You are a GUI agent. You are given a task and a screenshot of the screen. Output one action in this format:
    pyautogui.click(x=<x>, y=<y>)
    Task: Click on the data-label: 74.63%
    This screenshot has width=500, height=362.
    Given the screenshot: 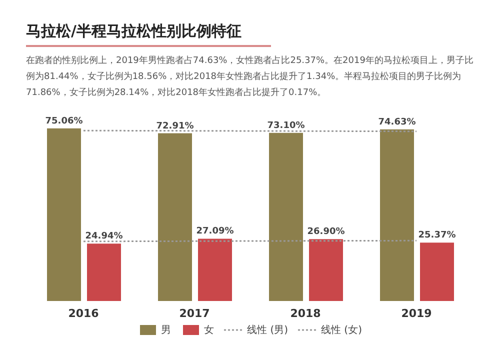 What is the action you would take?
    pyautogui.click(x=397, y=122)
    